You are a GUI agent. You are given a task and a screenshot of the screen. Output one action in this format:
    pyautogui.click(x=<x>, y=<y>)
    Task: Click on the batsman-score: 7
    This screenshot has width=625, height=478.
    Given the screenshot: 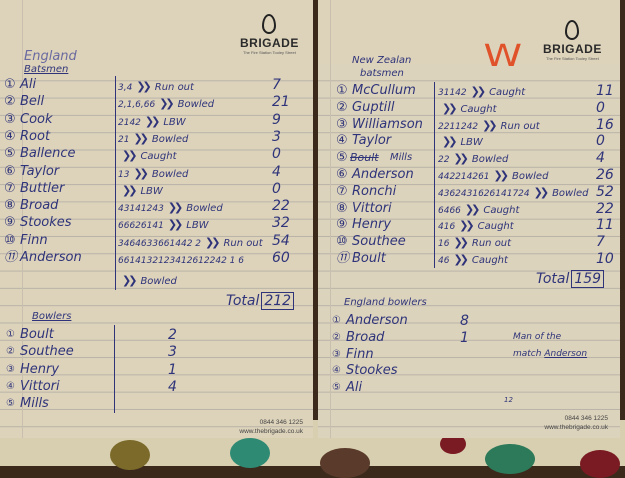 What is the action you would take?
    pyautogui.click(x=600, y=242)
    